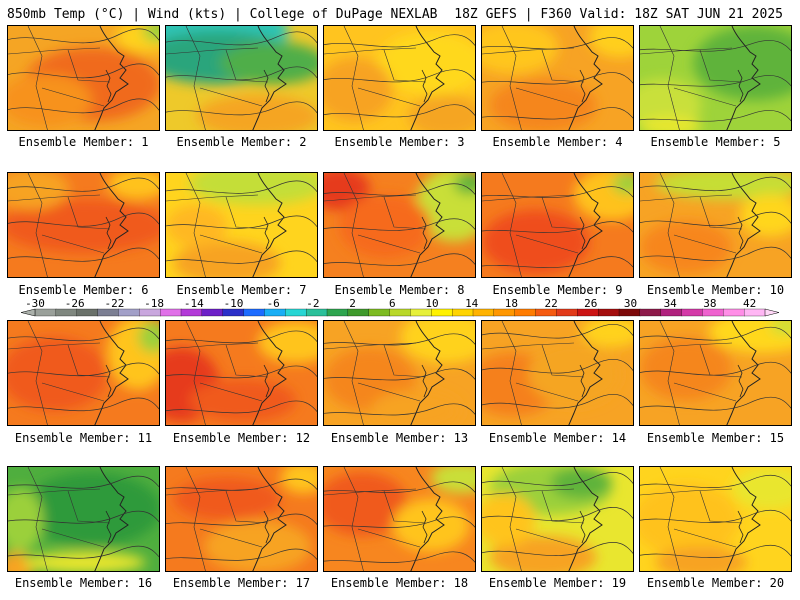  Describe the element at coordinates (557, 142) in the screenshot. I see `ensemble-member-label: Ensemble Member: 4` at that location.